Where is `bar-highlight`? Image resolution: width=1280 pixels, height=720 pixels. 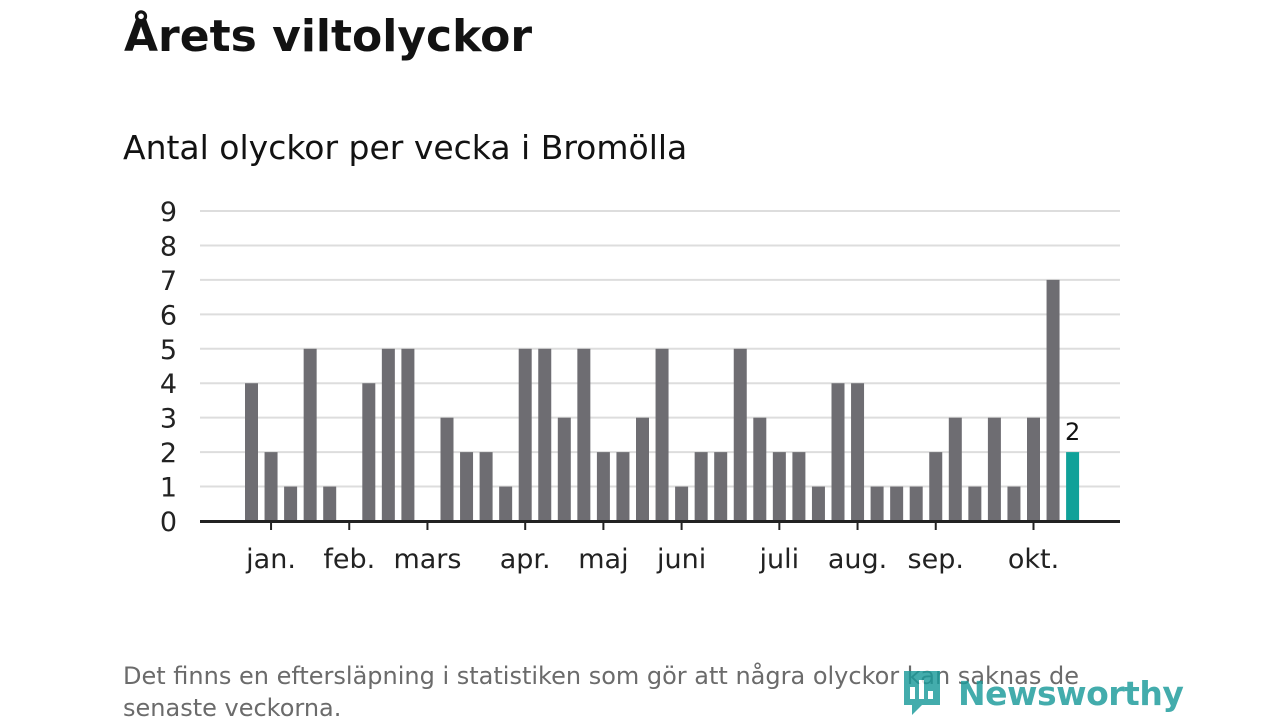 bar-highlight is located at coordinates (1073, 486).